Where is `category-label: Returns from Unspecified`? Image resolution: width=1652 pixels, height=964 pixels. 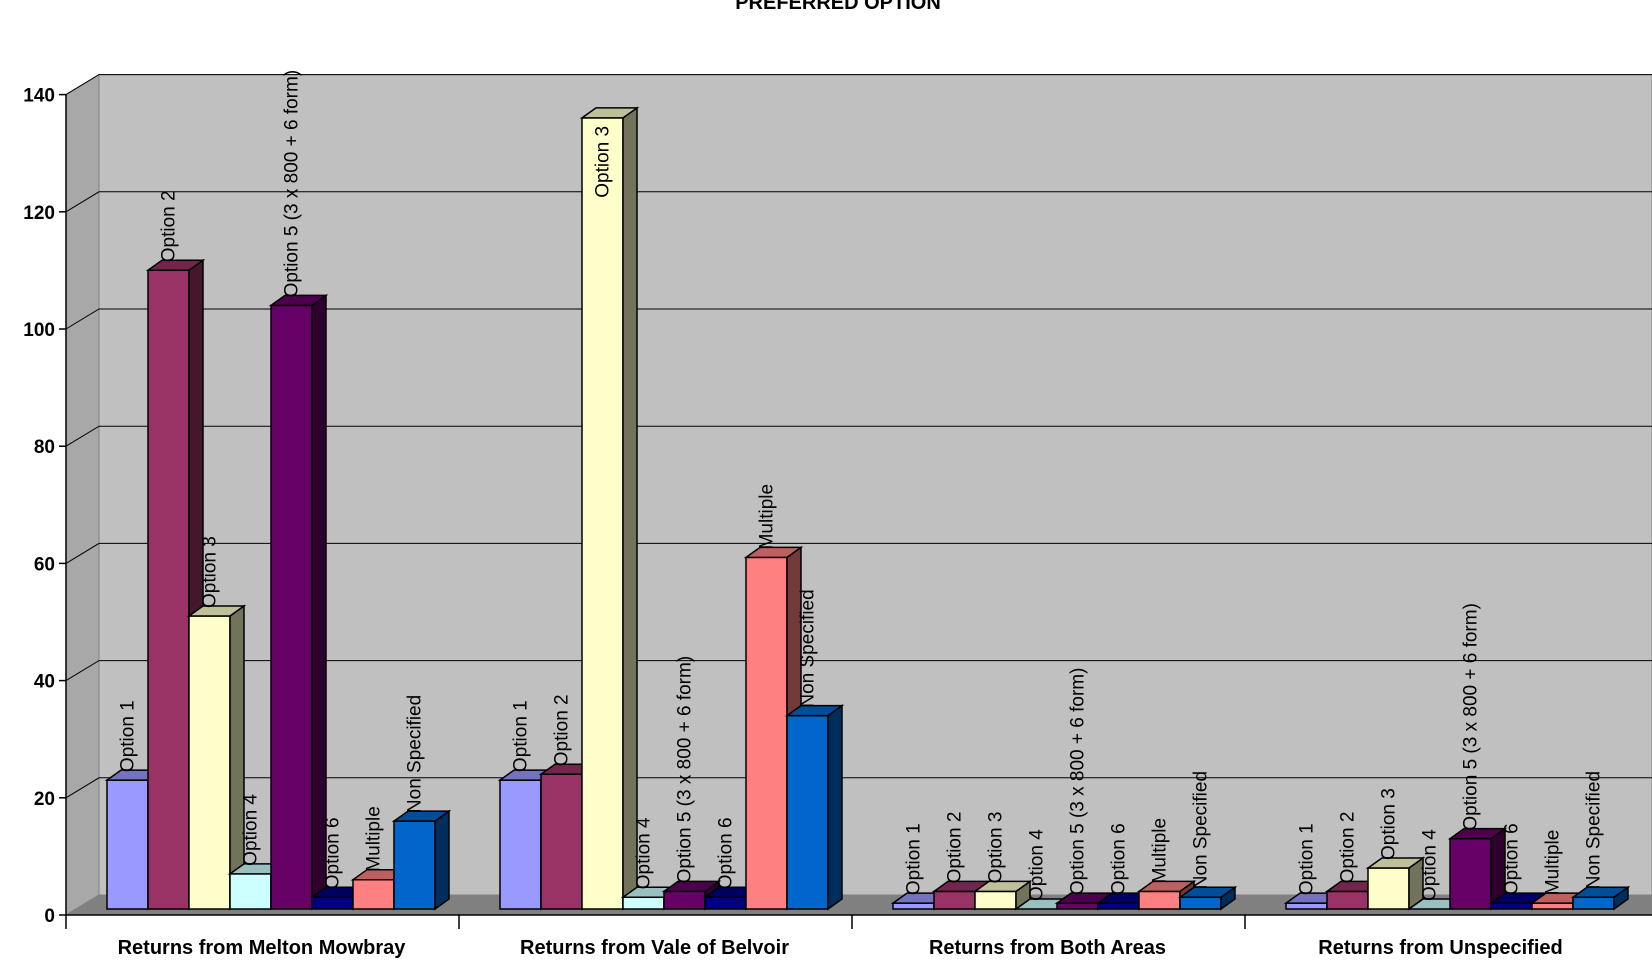
category-label: Returns from Unspecified is located at coordinates (1440, 948).